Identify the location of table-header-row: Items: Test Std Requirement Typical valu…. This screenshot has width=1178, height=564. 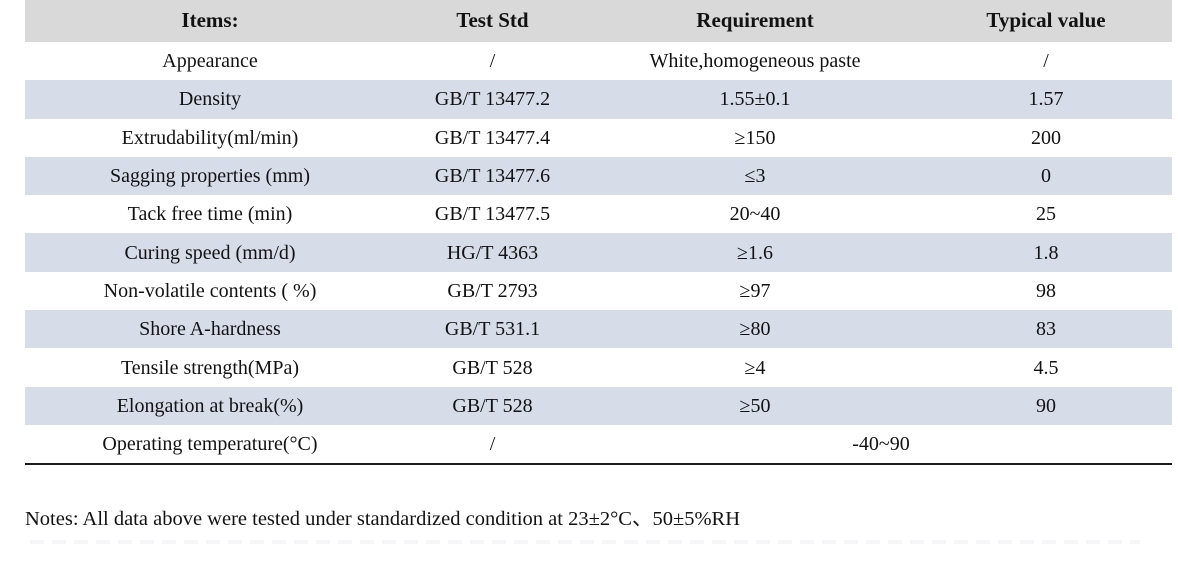
(598, 21).